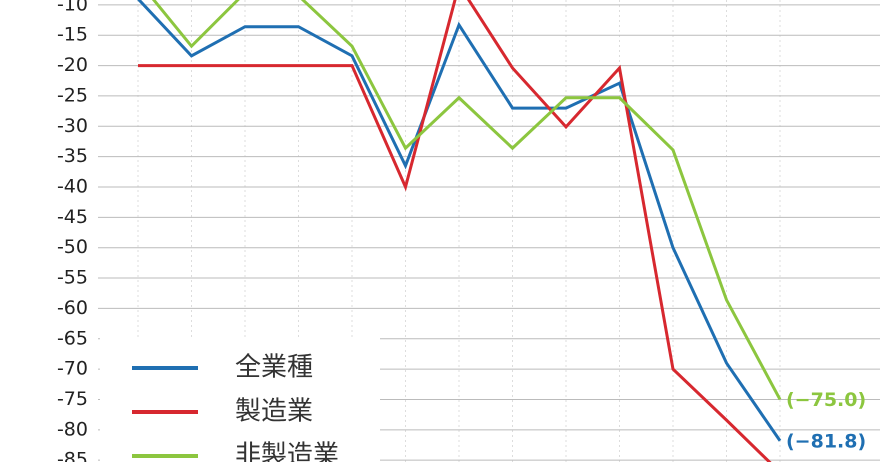 The width and height of the screenshot is (880, 462). I want to click on y-tick-label: -10, so click(72, 7).